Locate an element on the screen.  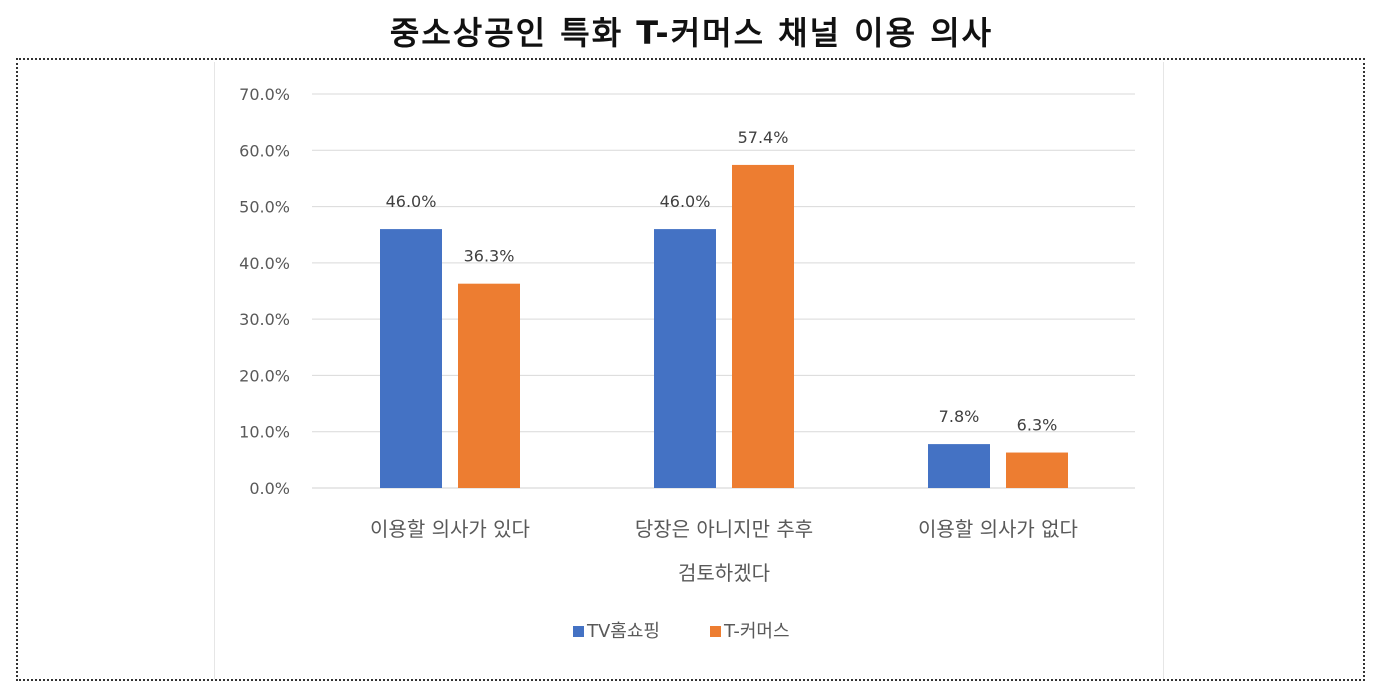
data-label: 36.3% is located at coordinates (489, 256).